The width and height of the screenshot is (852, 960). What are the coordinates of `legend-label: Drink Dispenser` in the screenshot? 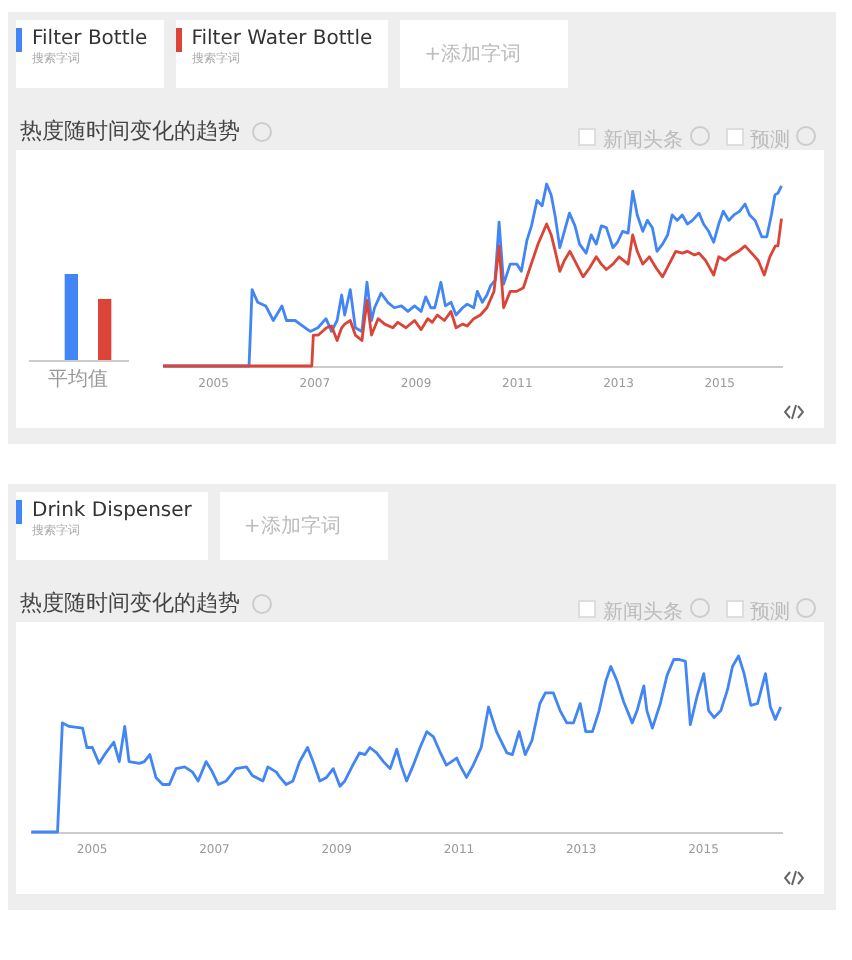 It's located at (112, 511).